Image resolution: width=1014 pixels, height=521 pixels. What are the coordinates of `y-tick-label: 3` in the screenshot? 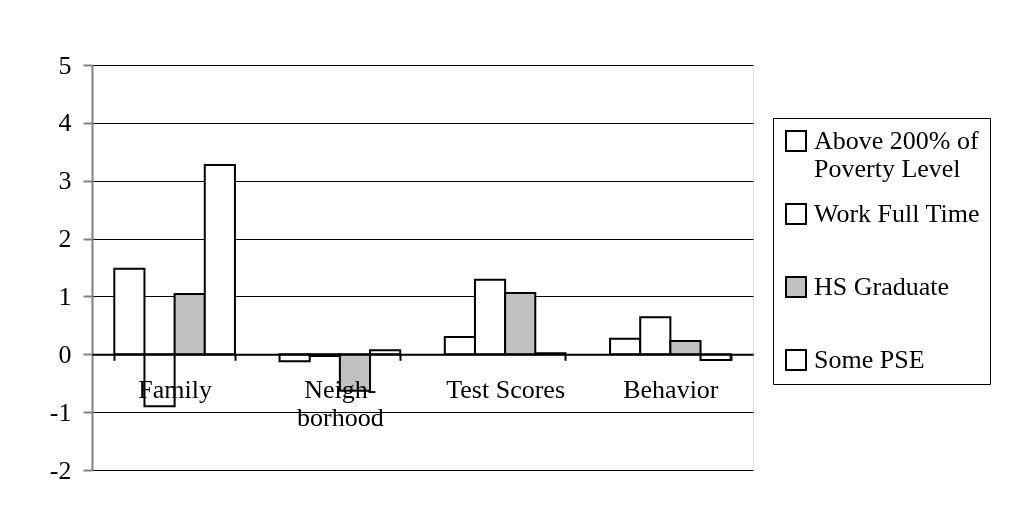 It's located at (65, 181).